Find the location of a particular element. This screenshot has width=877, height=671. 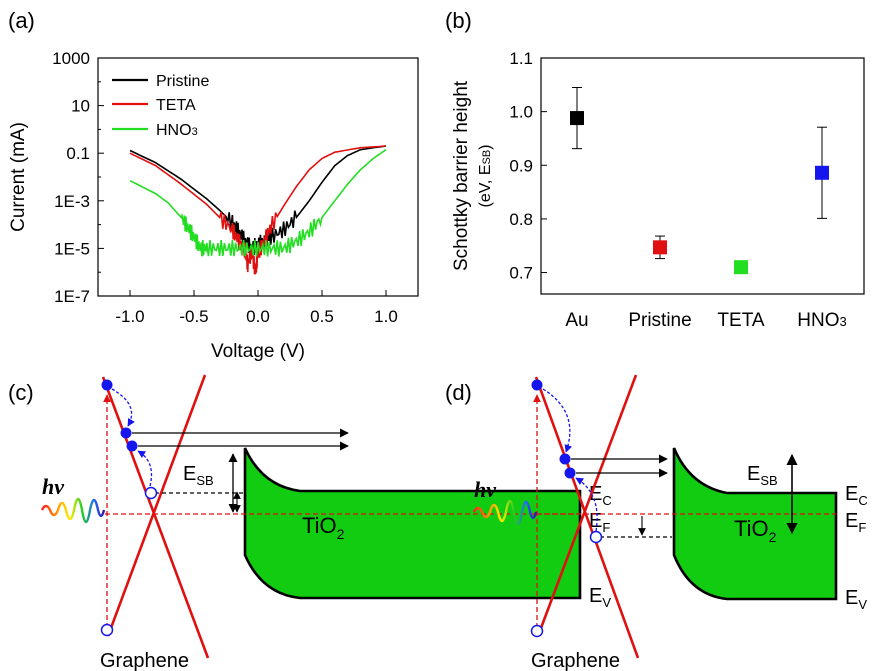

electron-3-c is located at coordinates (132, 446).